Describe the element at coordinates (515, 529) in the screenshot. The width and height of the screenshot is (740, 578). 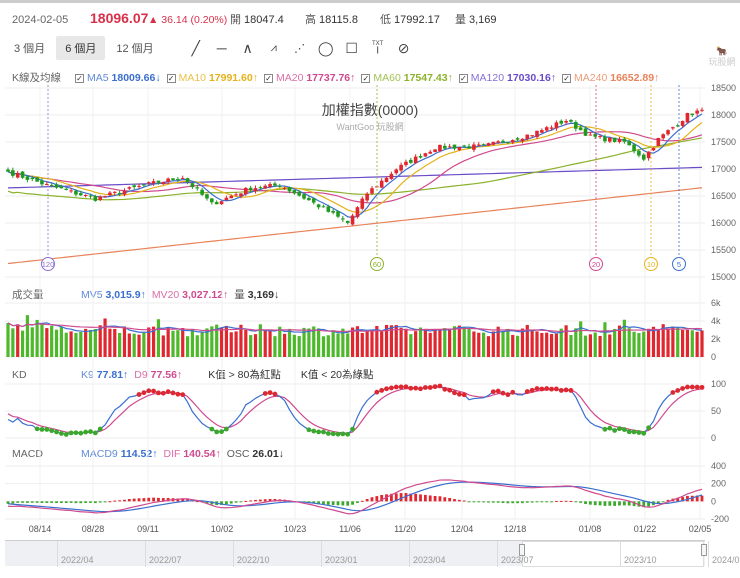
I see `date-tick-label: 12/18` at that location.